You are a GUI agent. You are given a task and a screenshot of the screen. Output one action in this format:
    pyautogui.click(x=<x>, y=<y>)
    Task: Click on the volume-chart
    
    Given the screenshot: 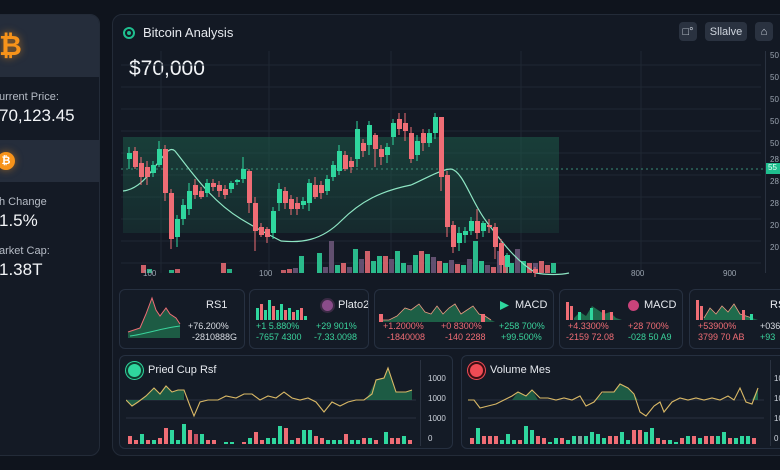 What is the action you would take?
    pyautogui.click(x=616, y=413)
    